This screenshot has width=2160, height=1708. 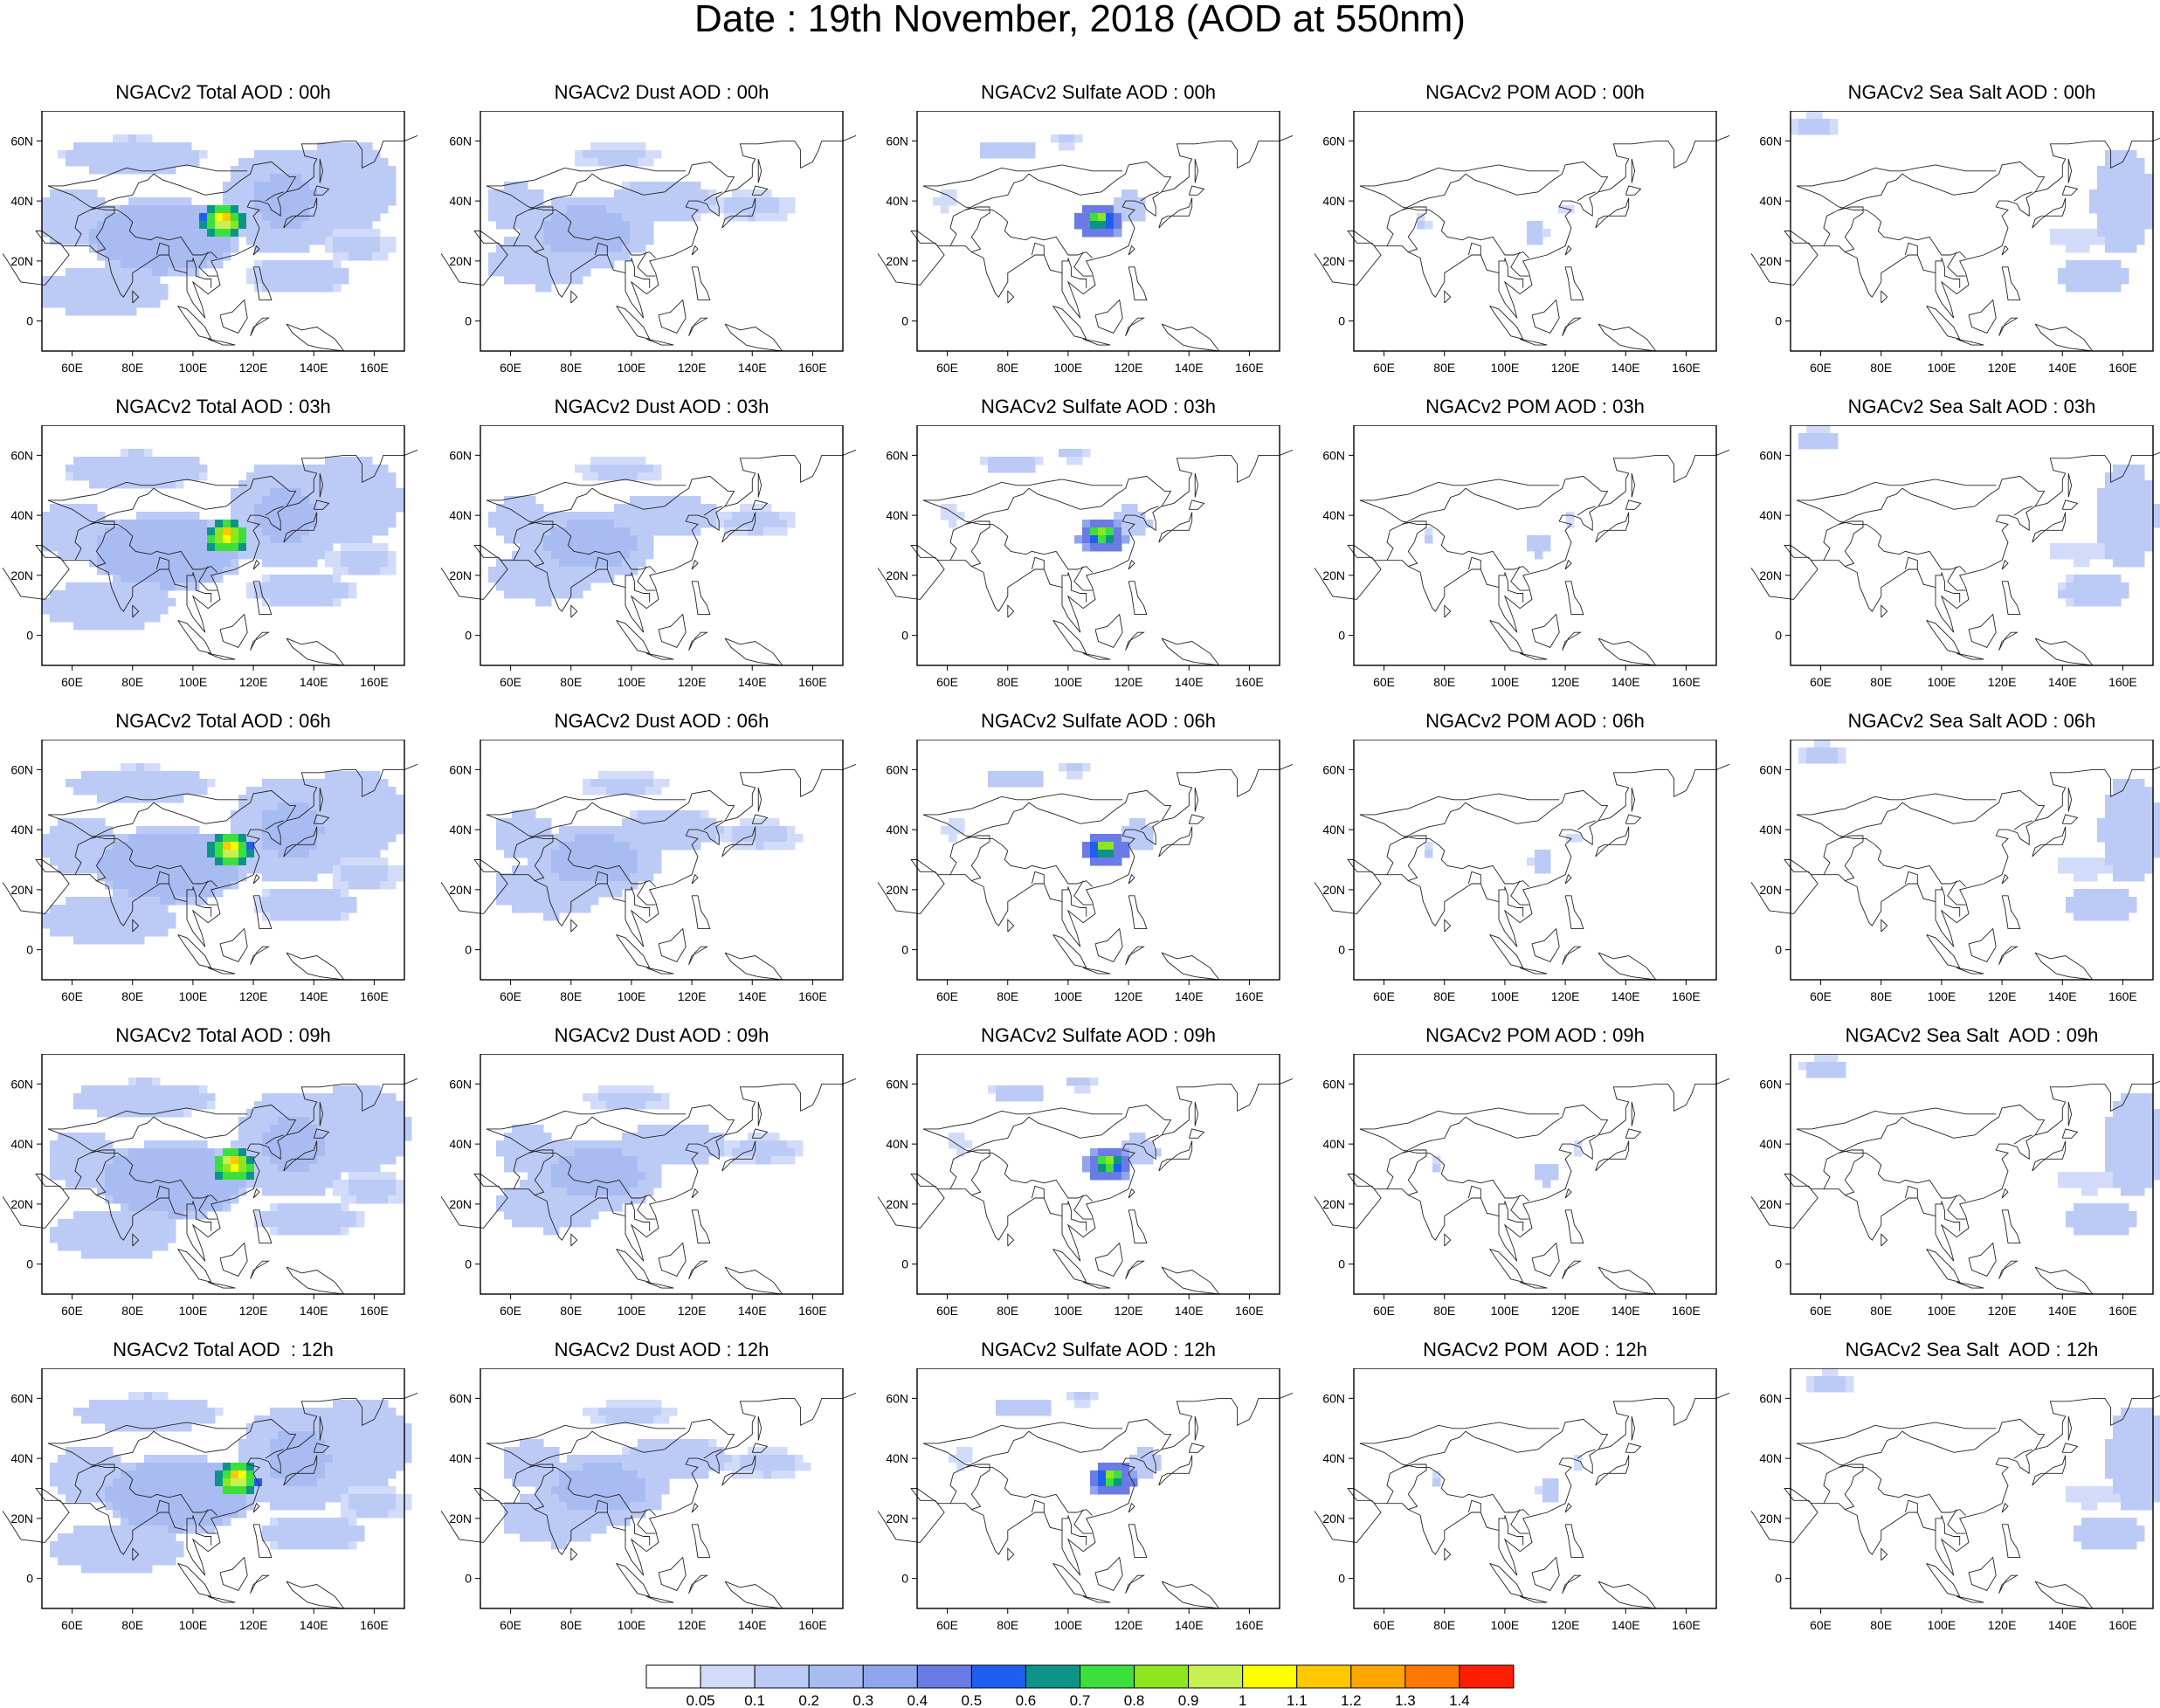 I want to click on lon-tick-label: 140E, so click(x=314, y=996).